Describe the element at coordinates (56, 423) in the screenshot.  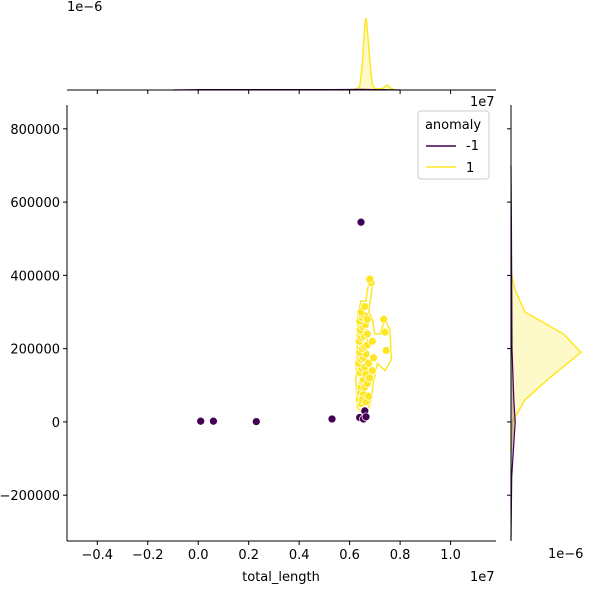
I see `y-tick-label: 0` at that location.